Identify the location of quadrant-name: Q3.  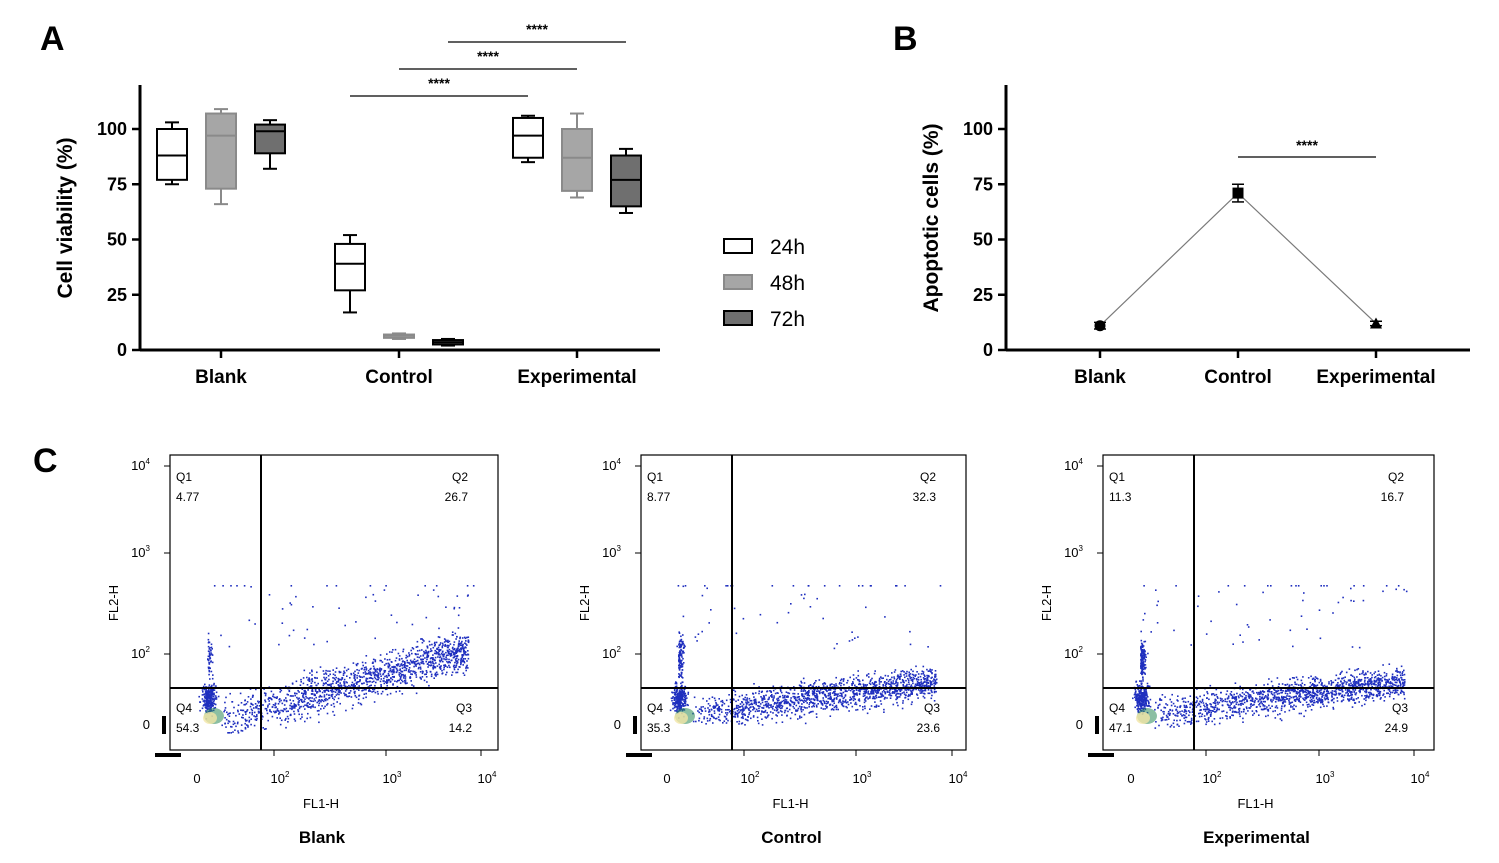
(932, 708).